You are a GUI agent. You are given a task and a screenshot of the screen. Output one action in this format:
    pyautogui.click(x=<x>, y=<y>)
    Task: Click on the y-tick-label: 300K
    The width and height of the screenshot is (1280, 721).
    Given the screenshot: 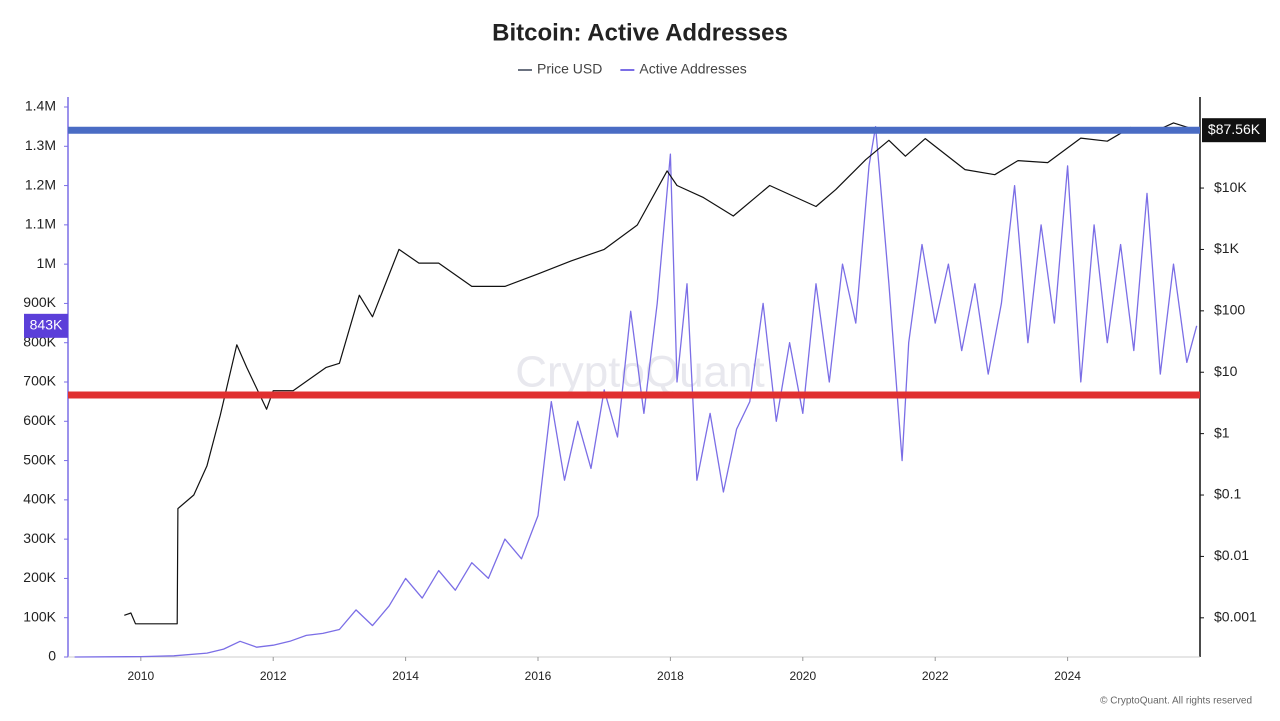 What is the action you would take?
    pyautogui.click(x=39, y=538)
    